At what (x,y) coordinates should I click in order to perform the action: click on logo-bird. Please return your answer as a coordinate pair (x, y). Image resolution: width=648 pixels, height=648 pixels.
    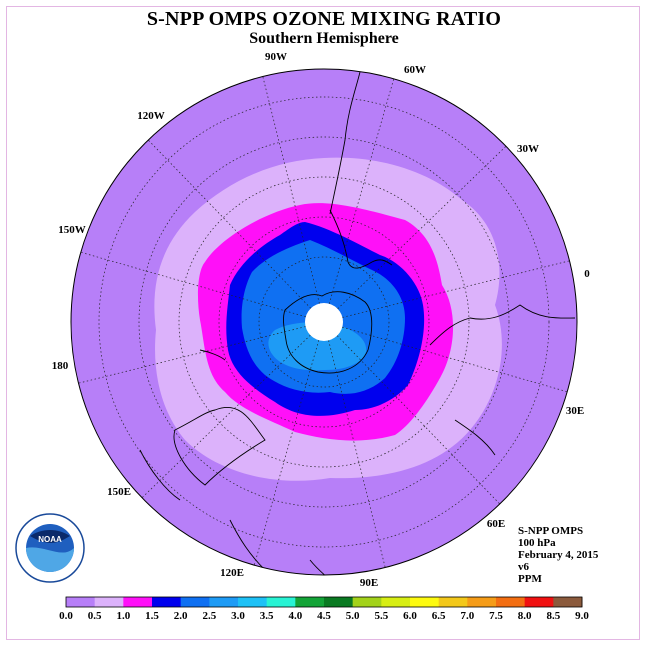
    Looking at the image, I should click on (50, 536).